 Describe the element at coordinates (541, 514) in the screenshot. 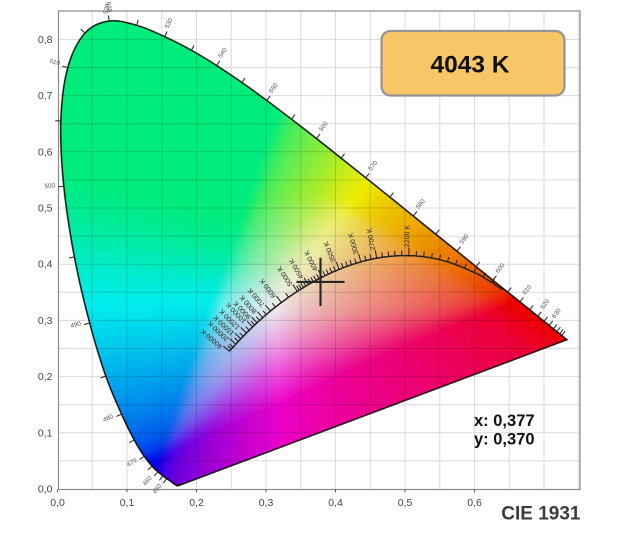

I see `svg-text: CIE 1931` at that location.